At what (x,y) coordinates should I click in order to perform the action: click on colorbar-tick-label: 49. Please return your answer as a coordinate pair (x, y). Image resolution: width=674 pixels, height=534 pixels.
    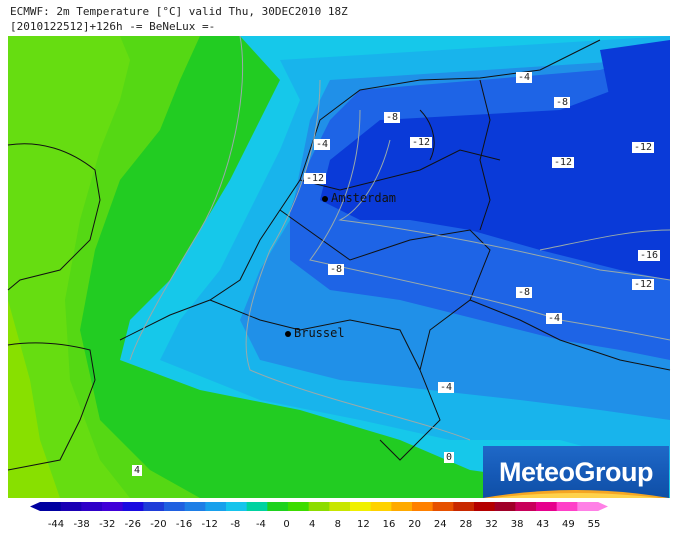
    Looking at the image, I should click on (568, 524).